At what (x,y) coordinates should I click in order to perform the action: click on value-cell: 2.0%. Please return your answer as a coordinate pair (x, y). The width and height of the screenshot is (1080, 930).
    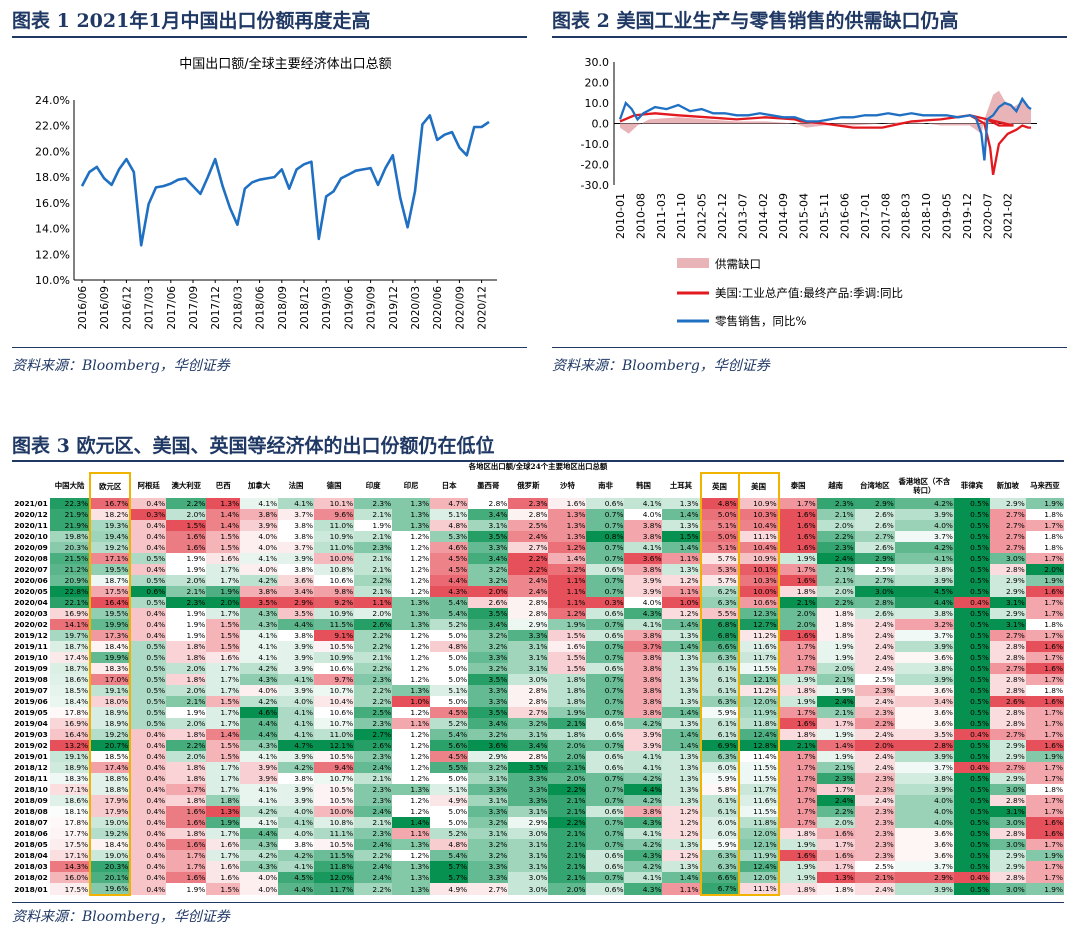
    Looking at the image, I should click on (797, 613).